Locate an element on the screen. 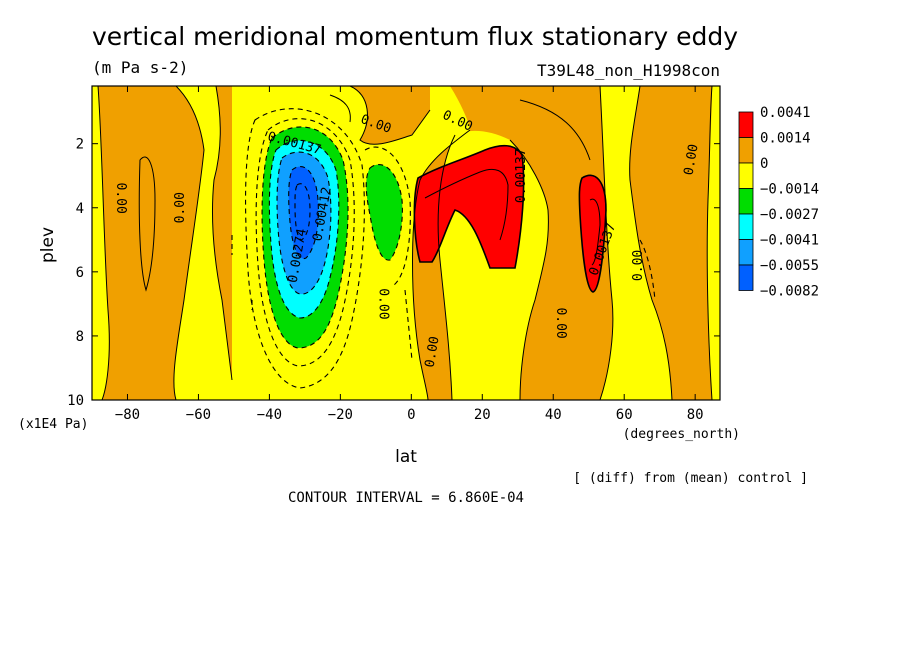 This screenshot has height=654, width=904. contour-interval: CONTOUR INTERVAL = 6.860E-04 is located at coordinates (406, 498).